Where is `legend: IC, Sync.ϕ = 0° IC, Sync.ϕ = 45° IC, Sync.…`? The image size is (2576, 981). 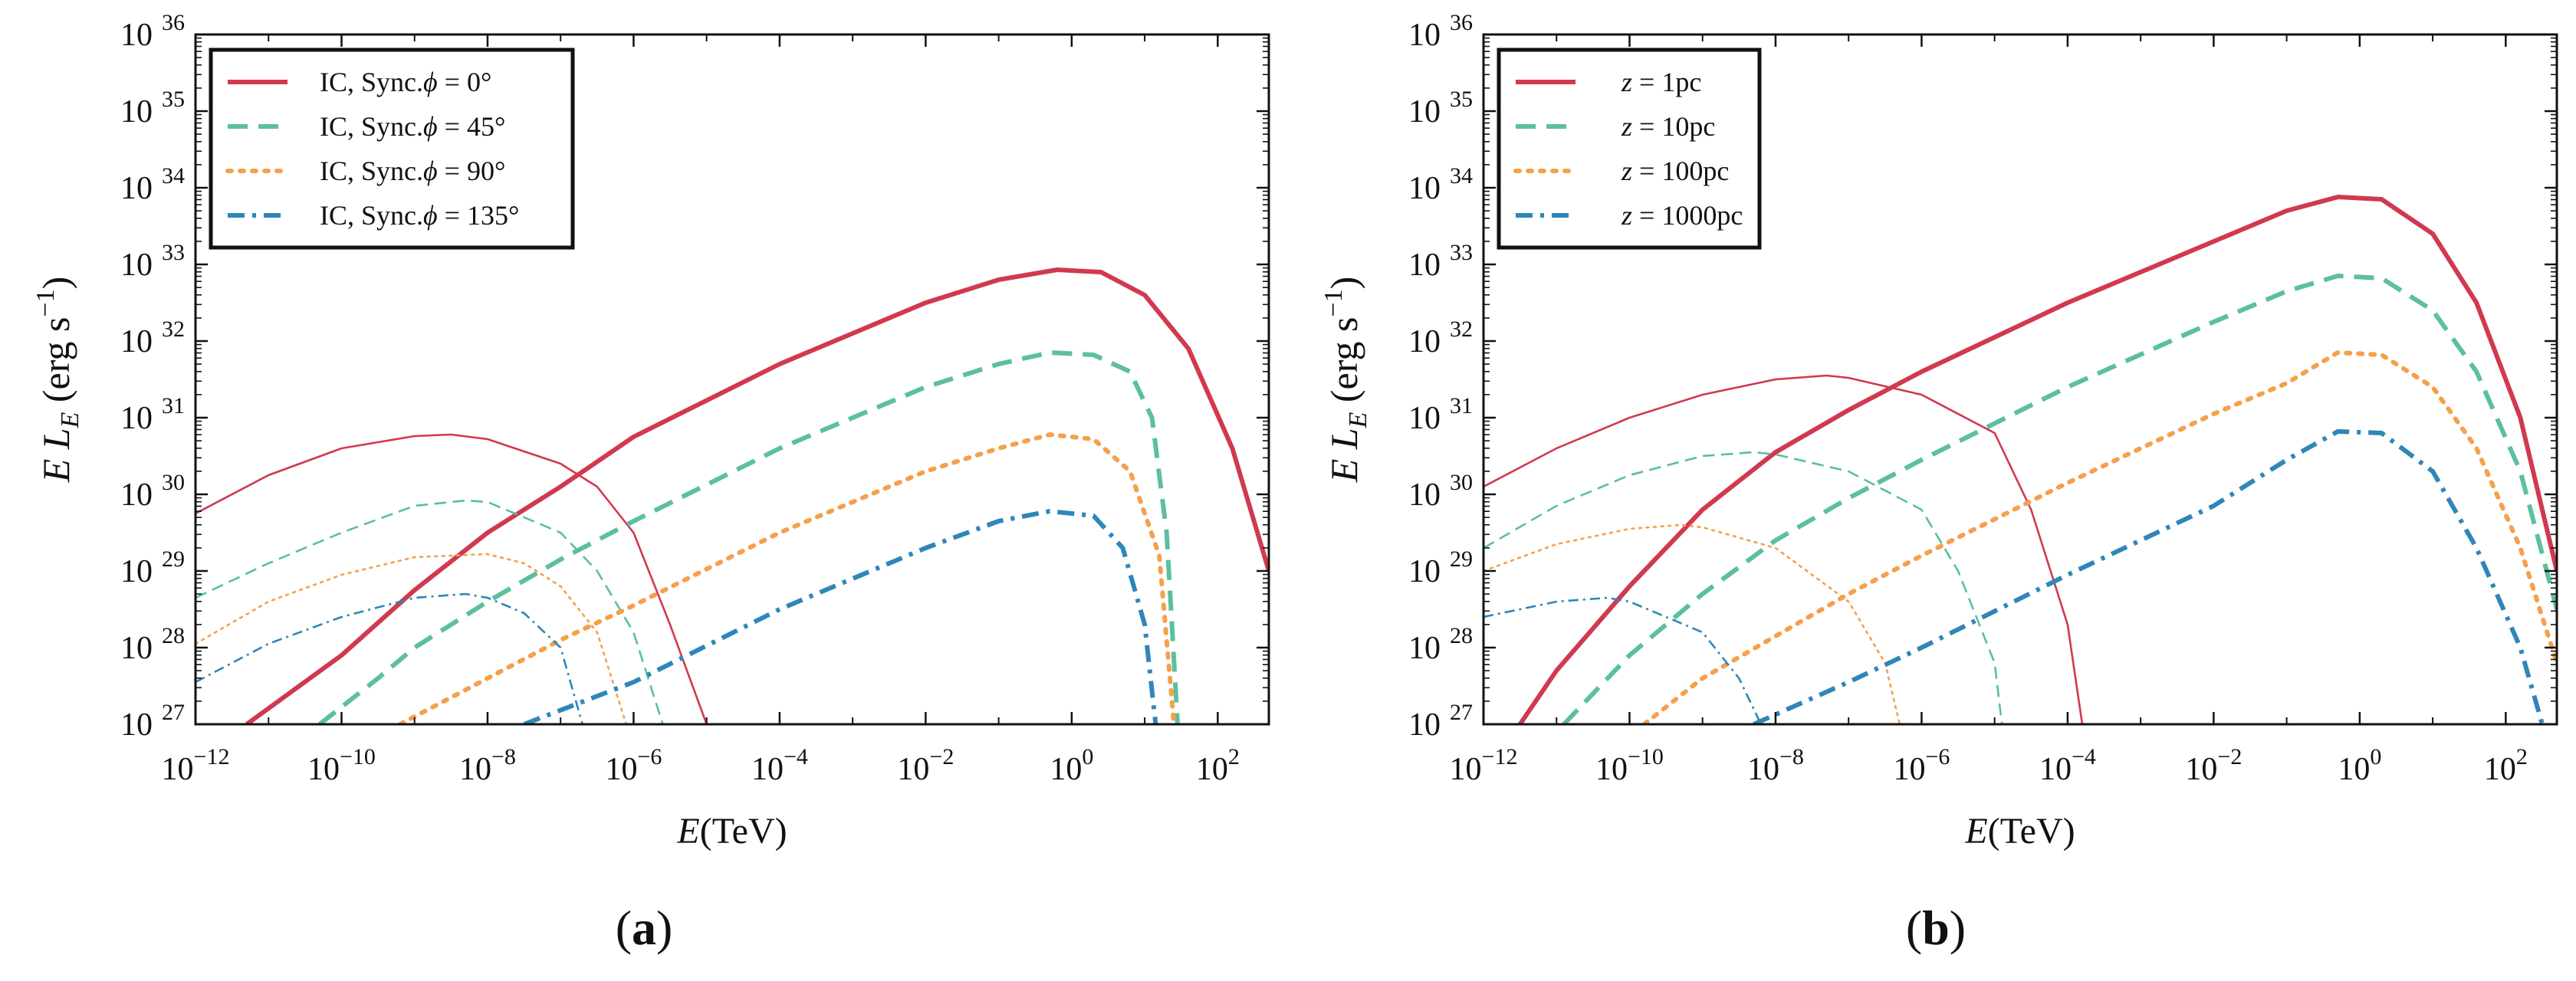 legend: IC, Sync.ϕ = 0° IC, Sync.ϕ = 45° IC, Sync.… is located at coordinates (392, 149).